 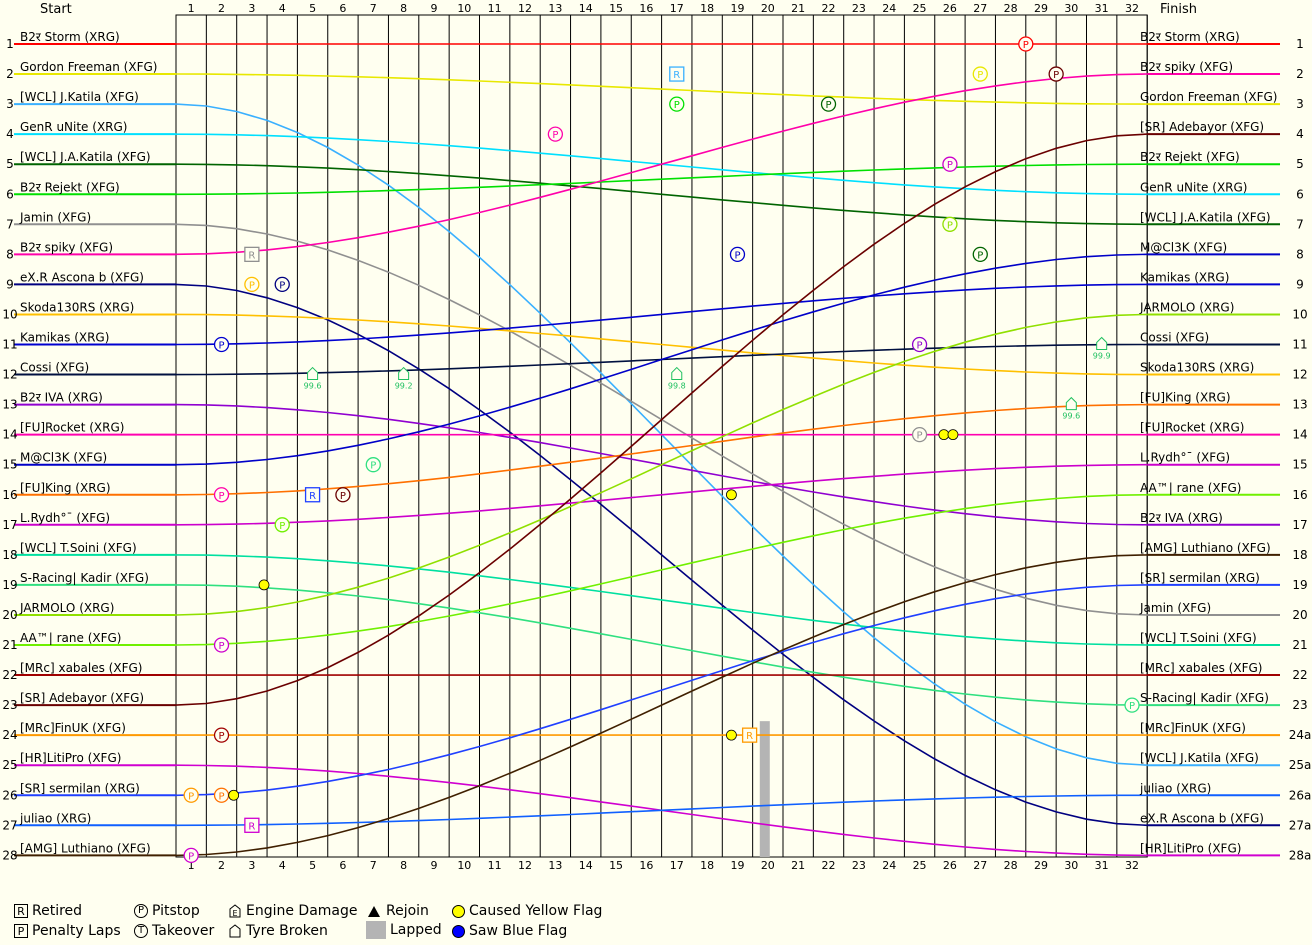 I want to click on finish-driver-label: Jamin (XFG), so click(x=1175, y=608).